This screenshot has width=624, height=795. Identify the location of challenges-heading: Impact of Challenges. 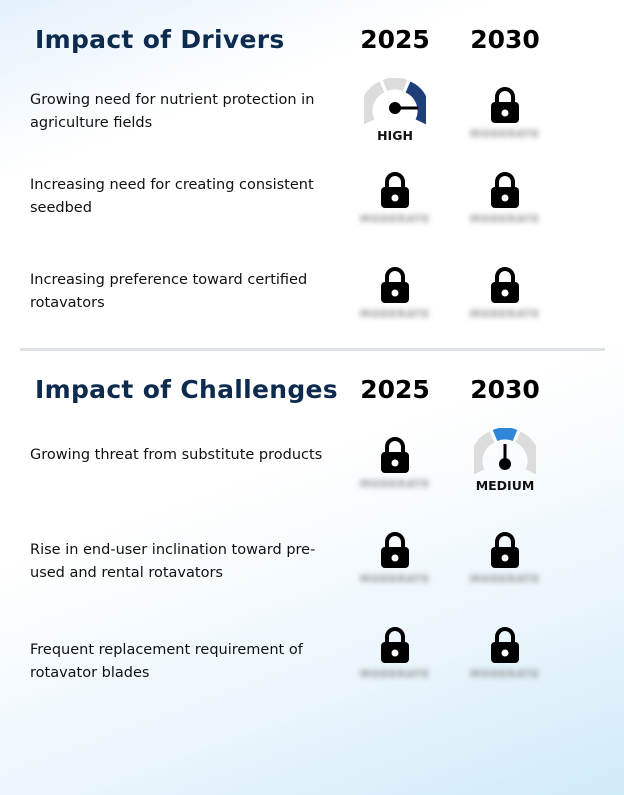
(186, 389).